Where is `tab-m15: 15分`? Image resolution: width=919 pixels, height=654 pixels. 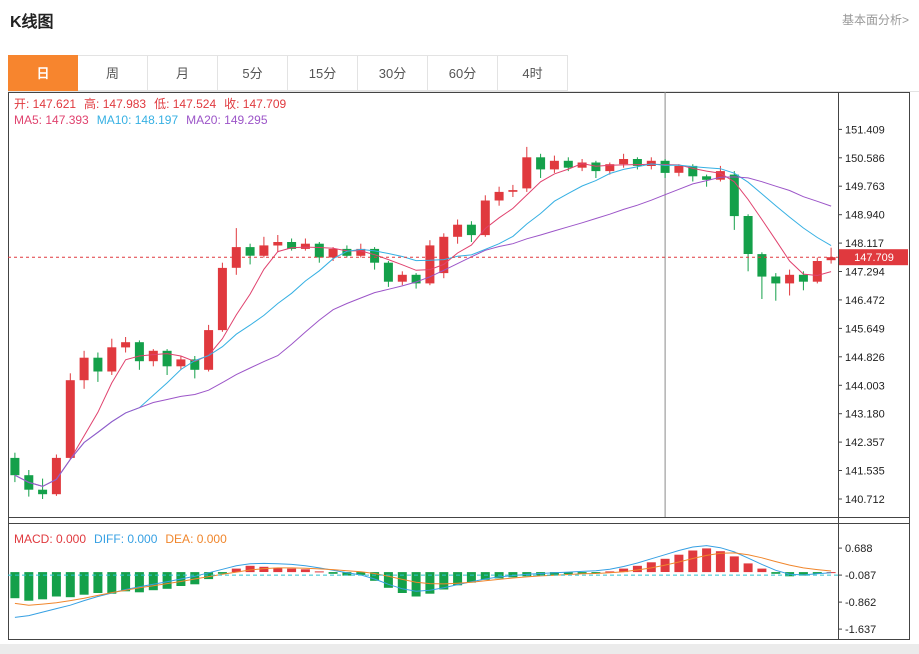
tab-m15: 15分 is located at coordinates (323, 73).